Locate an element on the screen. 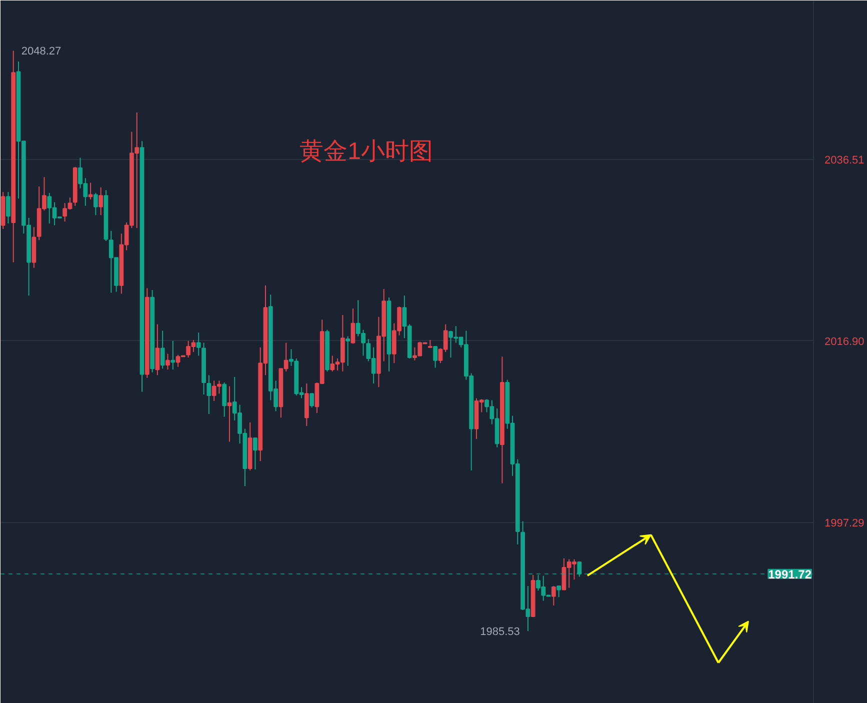  text: 黄金1小时图 is located at coordinates (367, 152).